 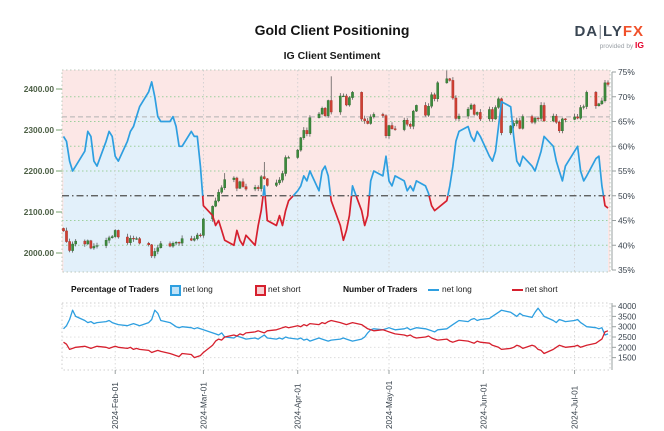 I want to click on traders-net-long-line, so click(x=336, y=324).